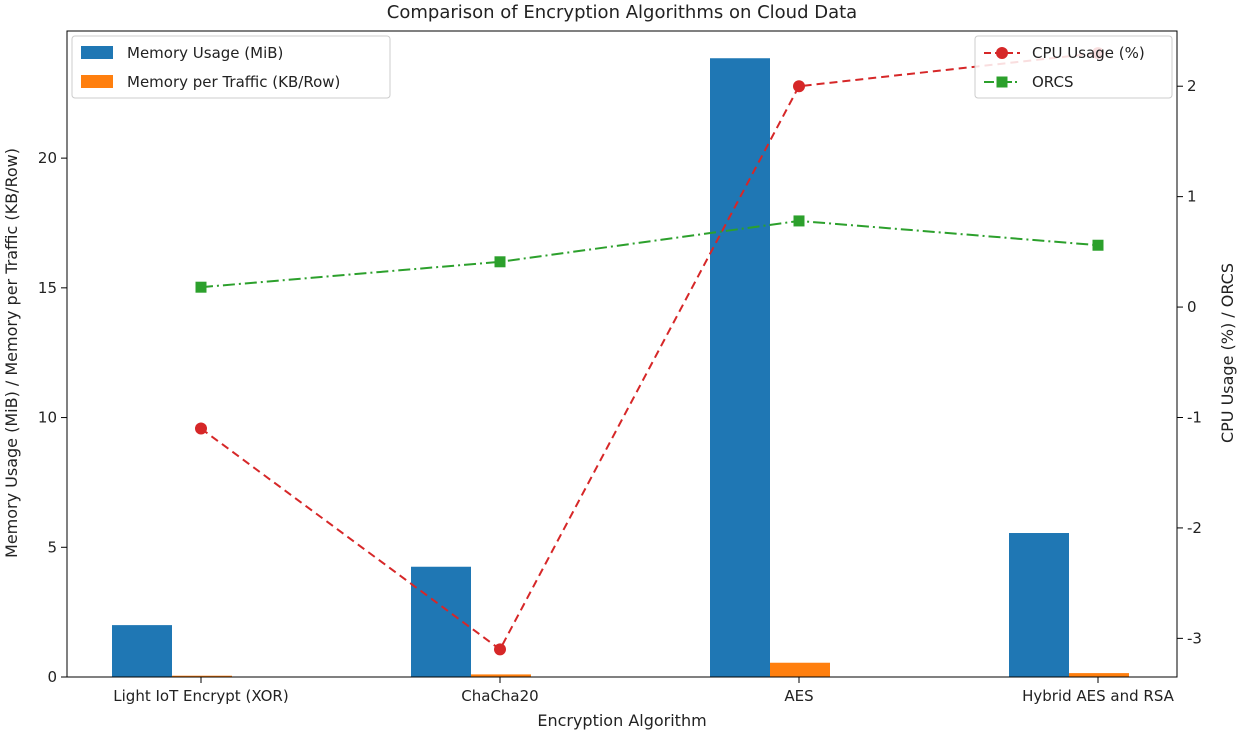 The width and height of the screenshot is (1244, 736). What do you see at coordinates (798, 696) in the screenshot?
I see `x-tick-label-2: AES` at bounding box center [798, 696].